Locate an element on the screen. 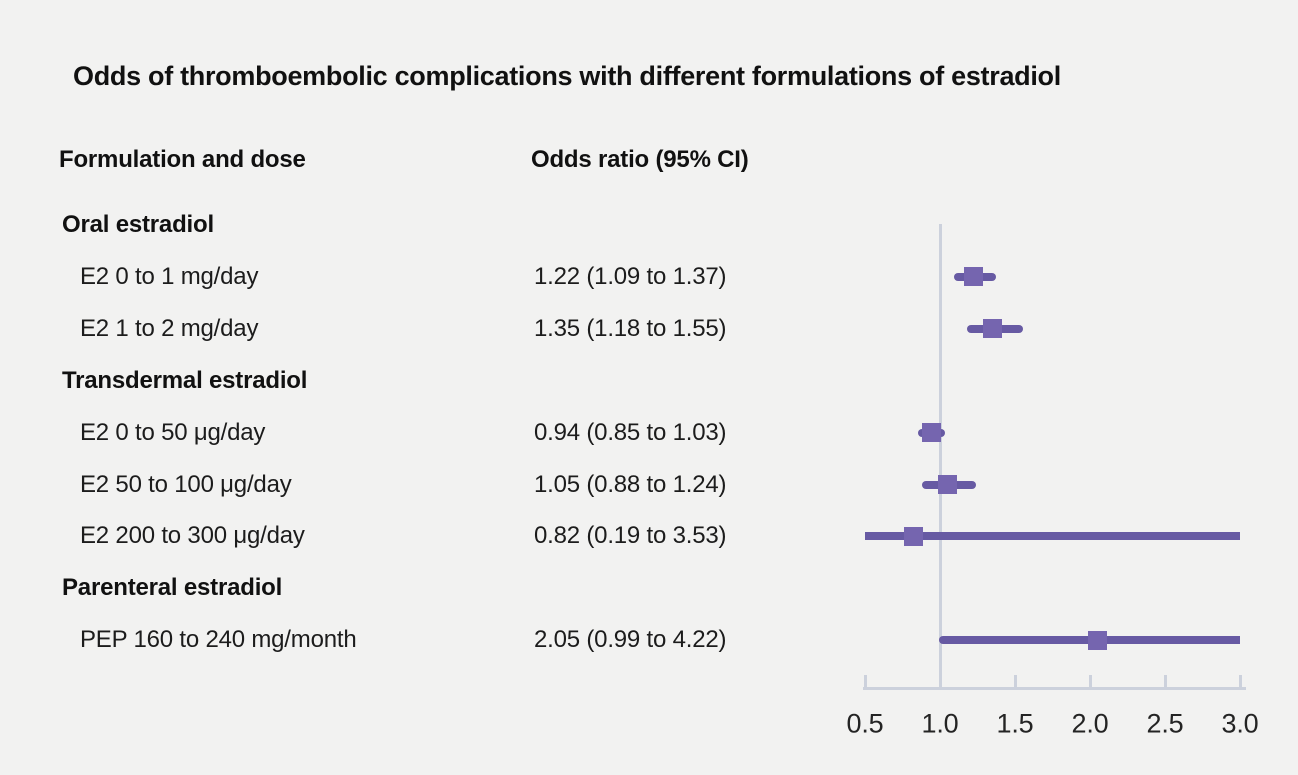 The width and height of the screenshot is (1298, 775). x-axis-tick-label: 1.0 is located at coordinates (940, 723).